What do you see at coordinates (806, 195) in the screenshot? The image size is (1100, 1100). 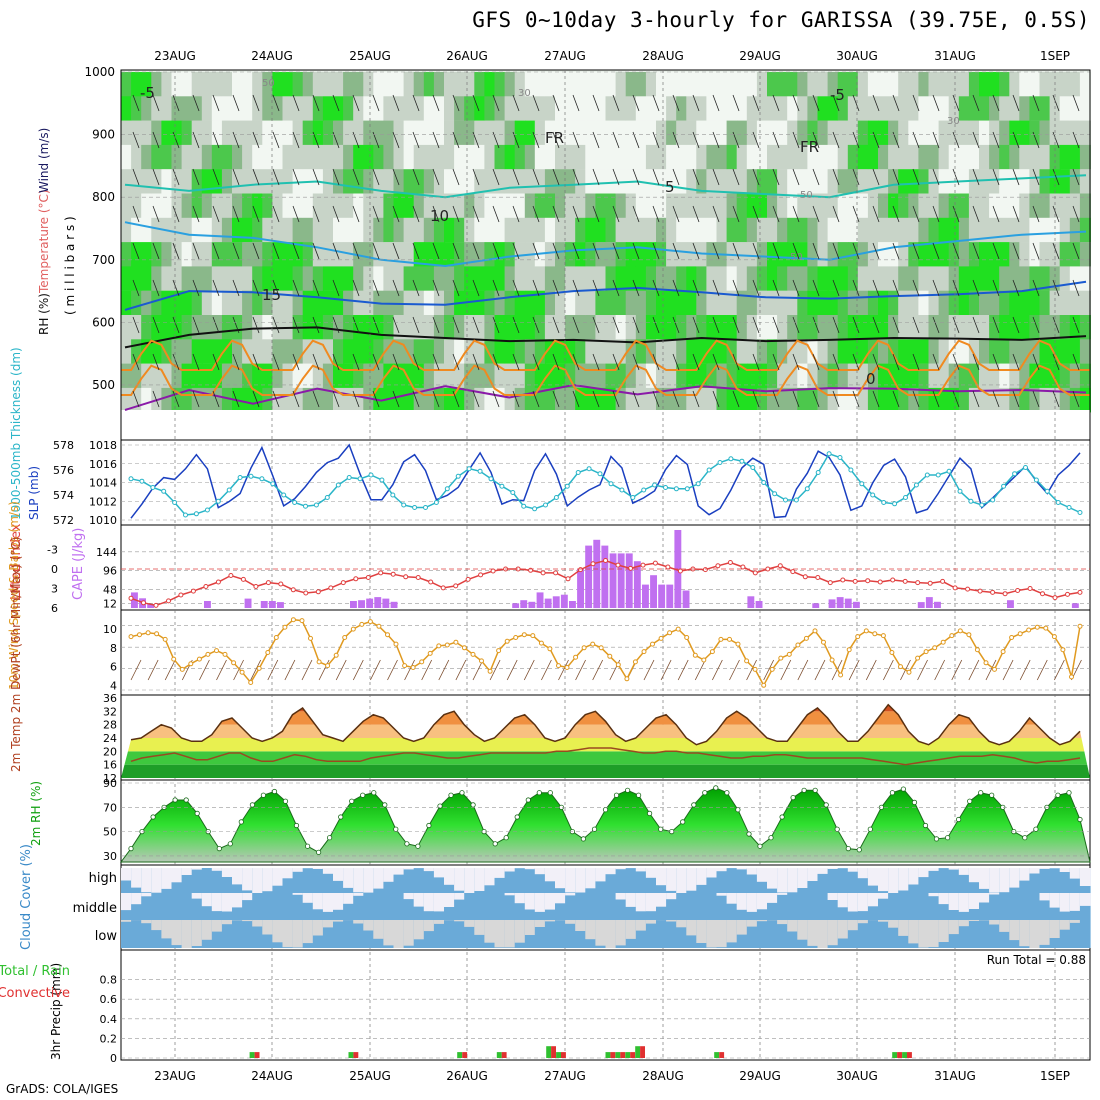 I see `contour-label: 50` at bounding box center [806, 195].